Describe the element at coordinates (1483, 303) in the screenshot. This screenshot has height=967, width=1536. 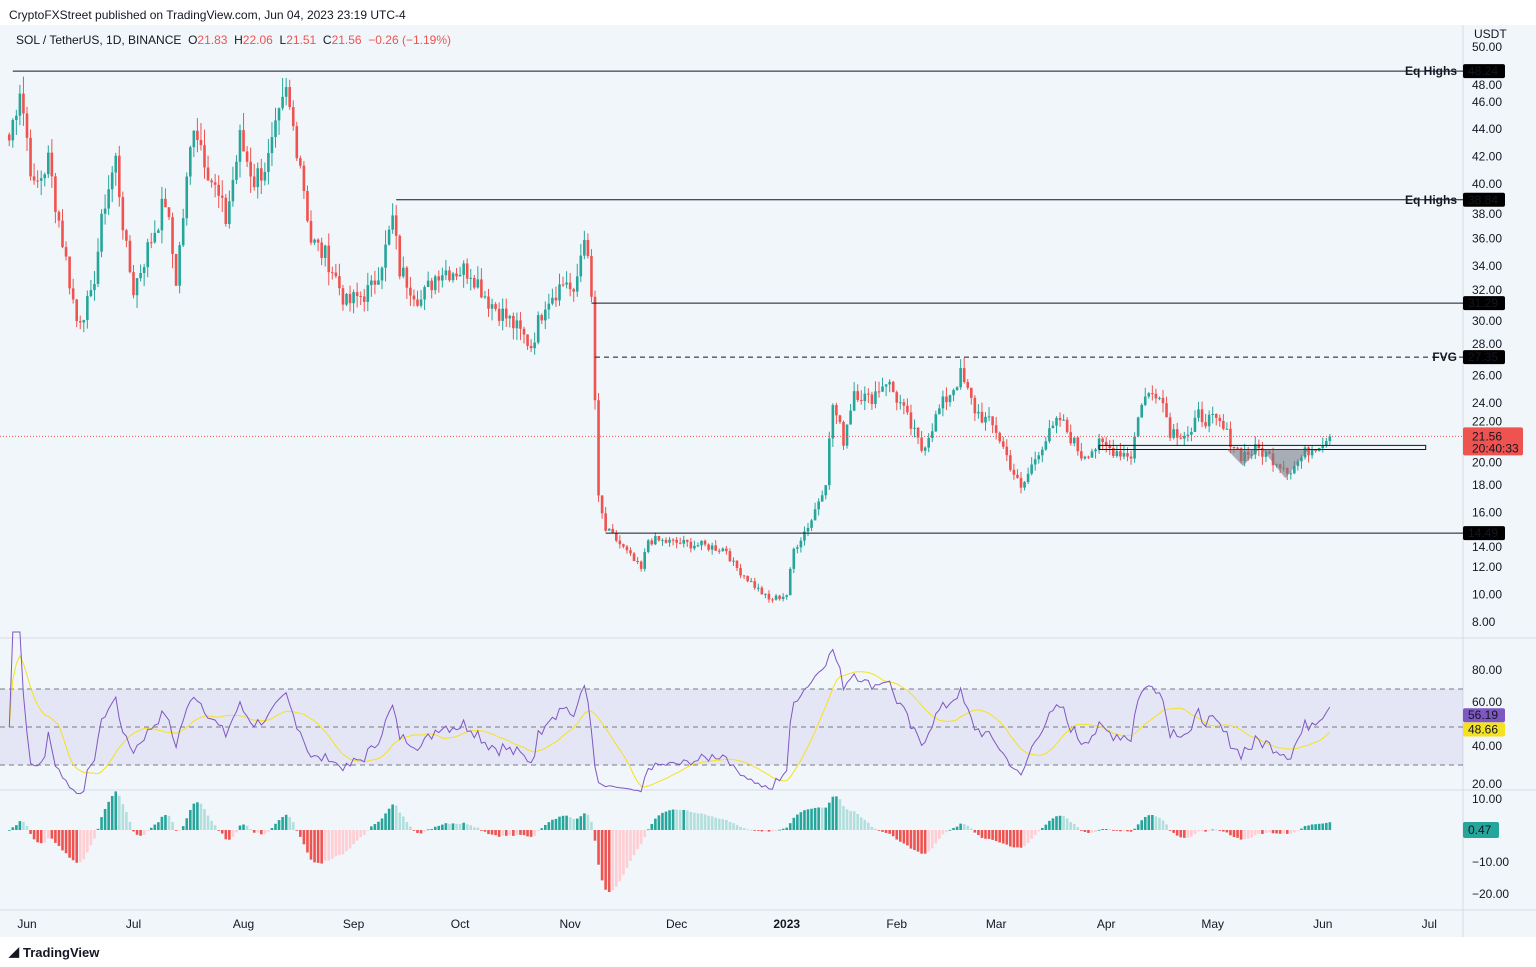
I see `level-price-label: 31.29` at that location.